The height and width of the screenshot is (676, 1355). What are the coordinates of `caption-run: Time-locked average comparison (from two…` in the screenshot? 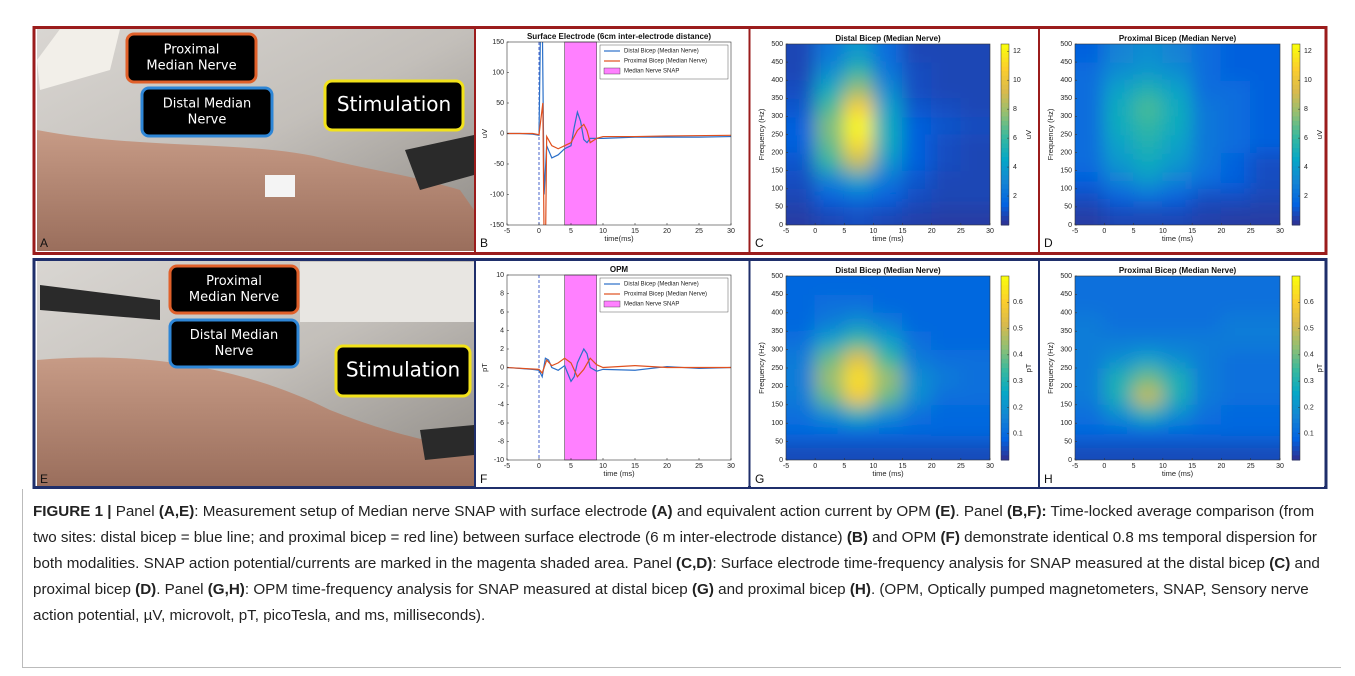 It's located at (674, 524).